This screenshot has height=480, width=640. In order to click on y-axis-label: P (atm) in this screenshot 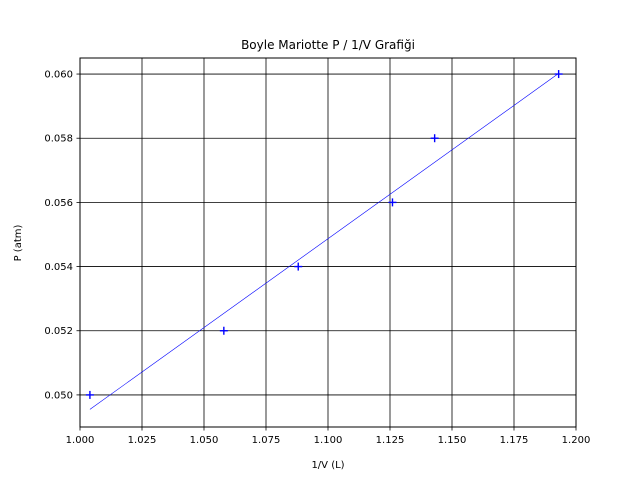, I will do `click(18, 243)`.